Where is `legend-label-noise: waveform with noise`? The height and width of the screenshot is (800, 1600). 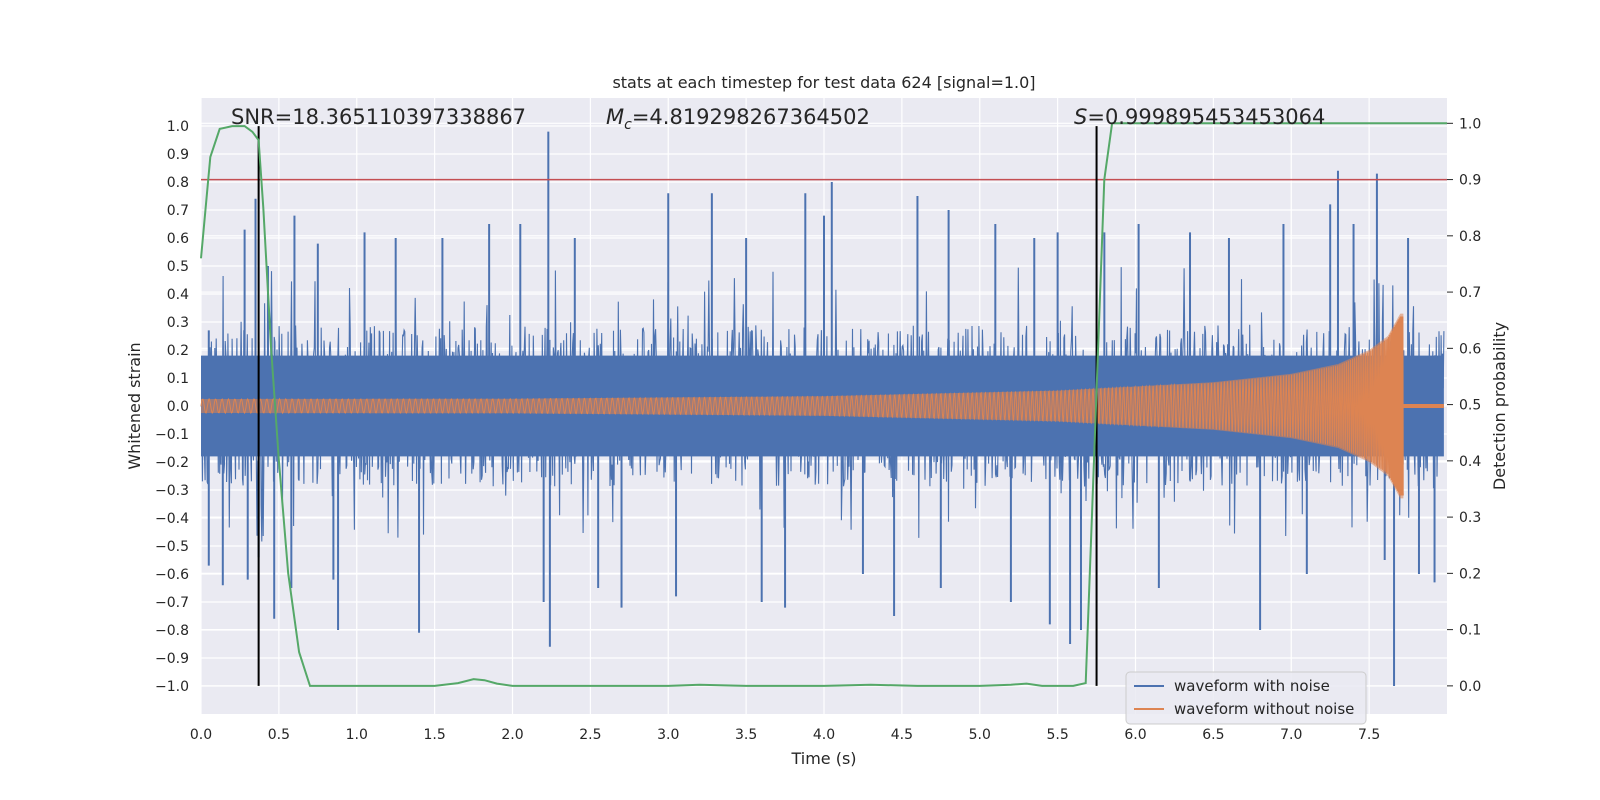 legend-label-noise: waveform with noise is located at coordinates (1252, 686).